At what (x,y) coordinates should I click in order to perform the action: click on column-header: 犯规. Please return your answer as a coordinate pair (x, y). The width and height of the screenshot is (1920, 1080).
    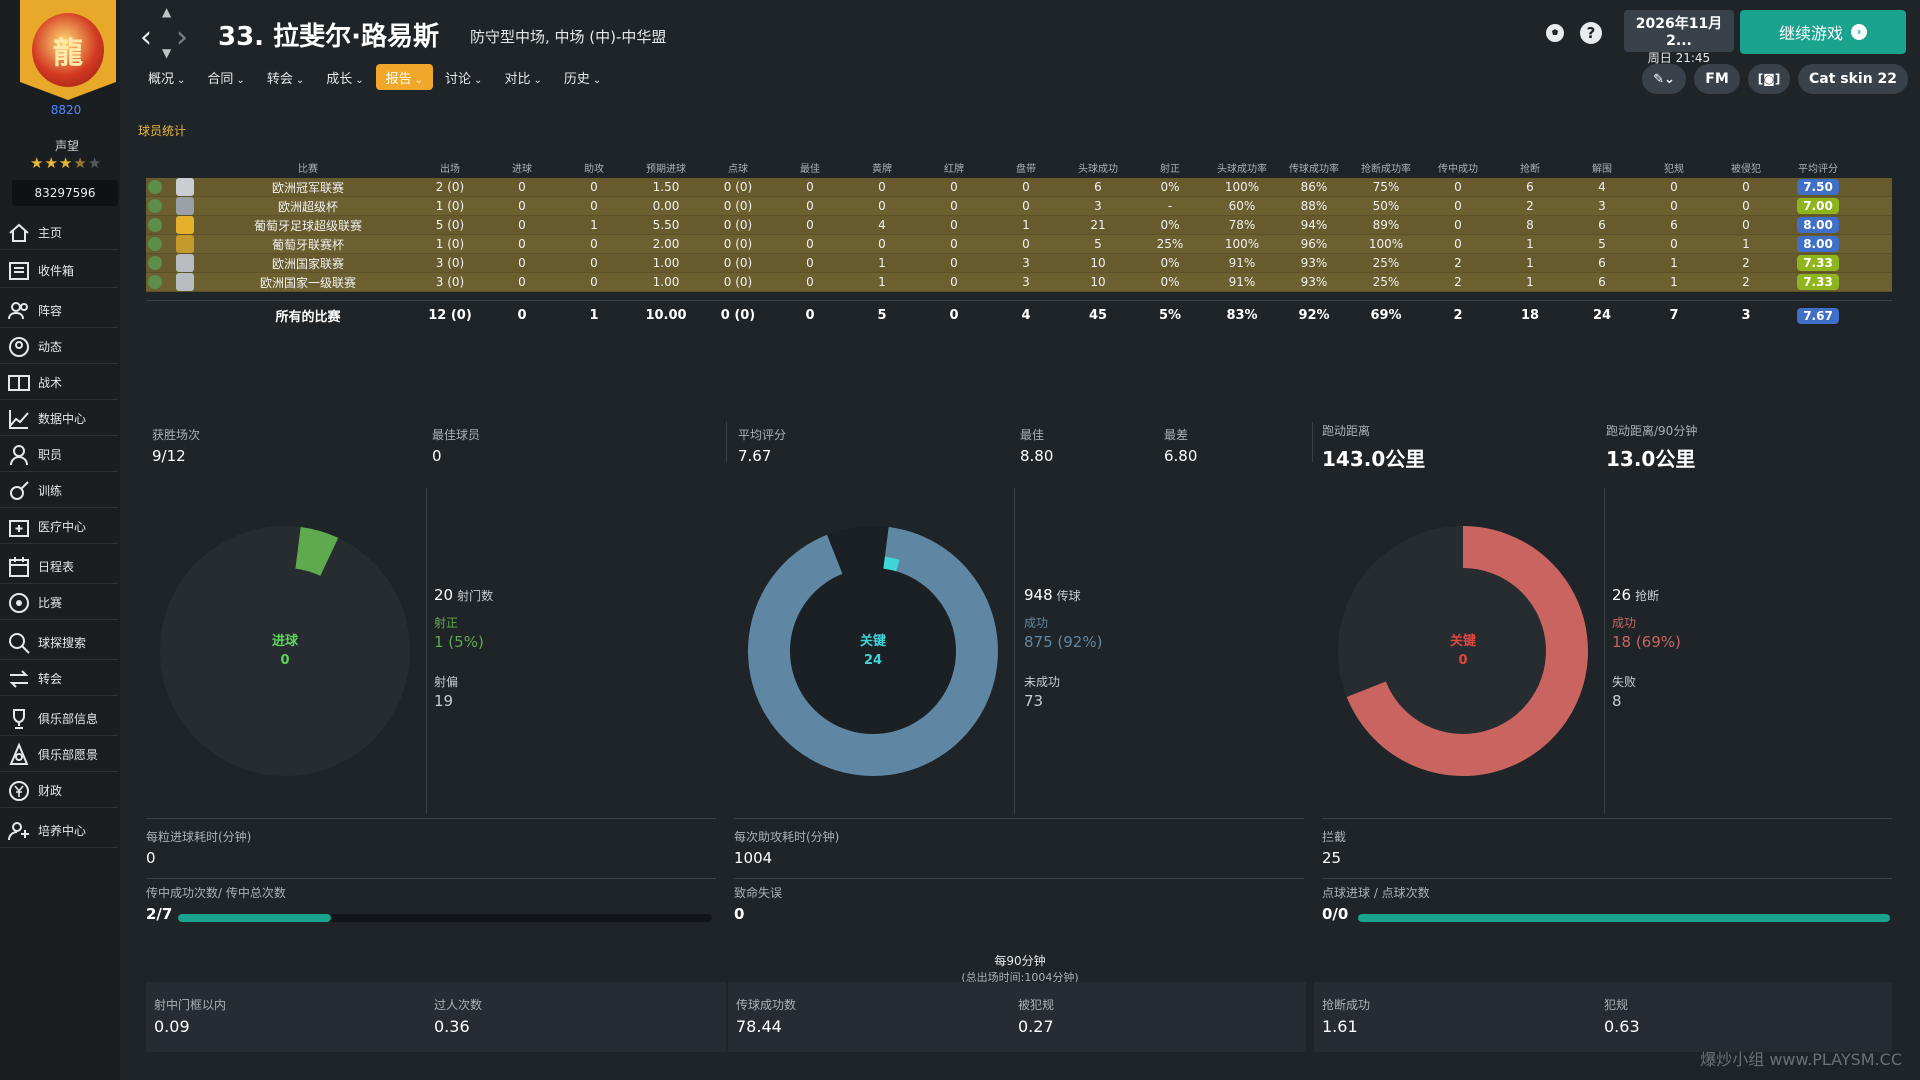
    Looking at the image, I should click on (1674, 169).